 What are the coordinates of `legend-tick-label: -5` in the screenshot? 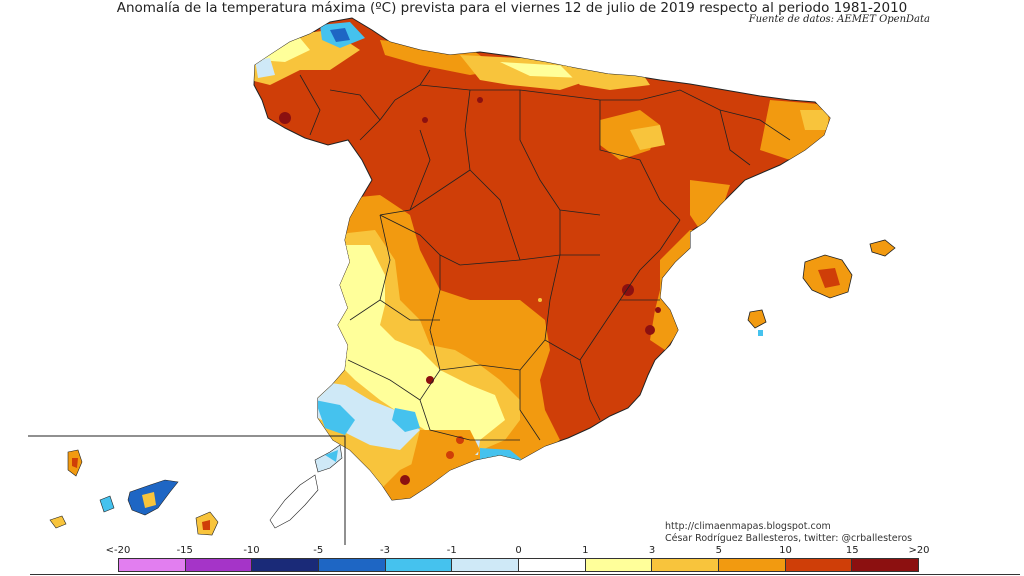 It's located at (318, 550).